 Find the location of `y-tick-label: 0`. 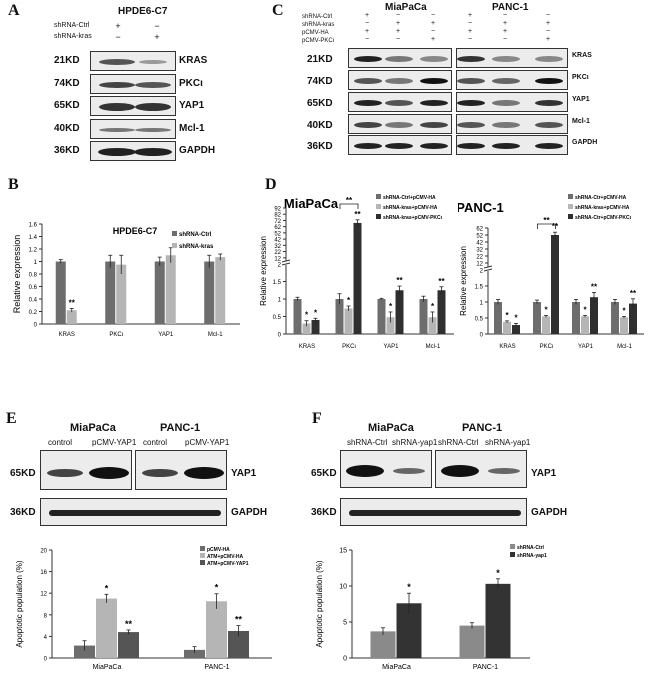

y-tick-label: 0 is located at coordinates (345, 659).